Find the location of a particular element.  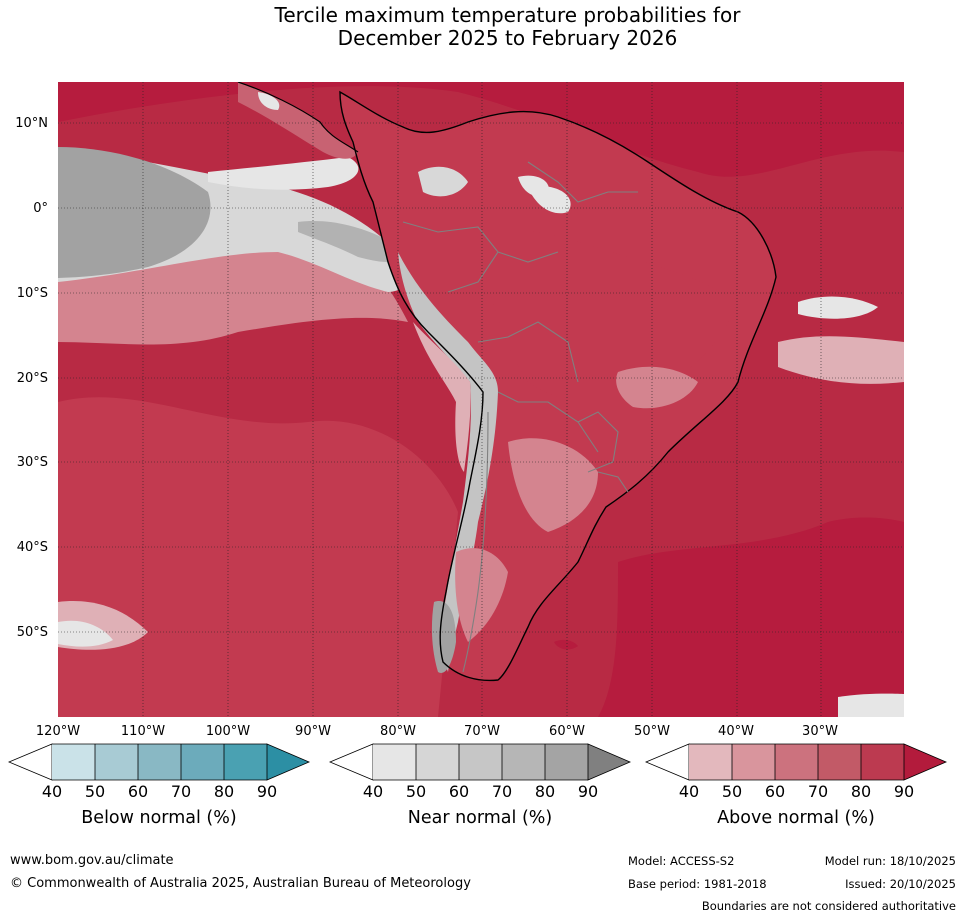

footer-website-link: www.bom.gov.au/climate is located at coordinates (92, 860).